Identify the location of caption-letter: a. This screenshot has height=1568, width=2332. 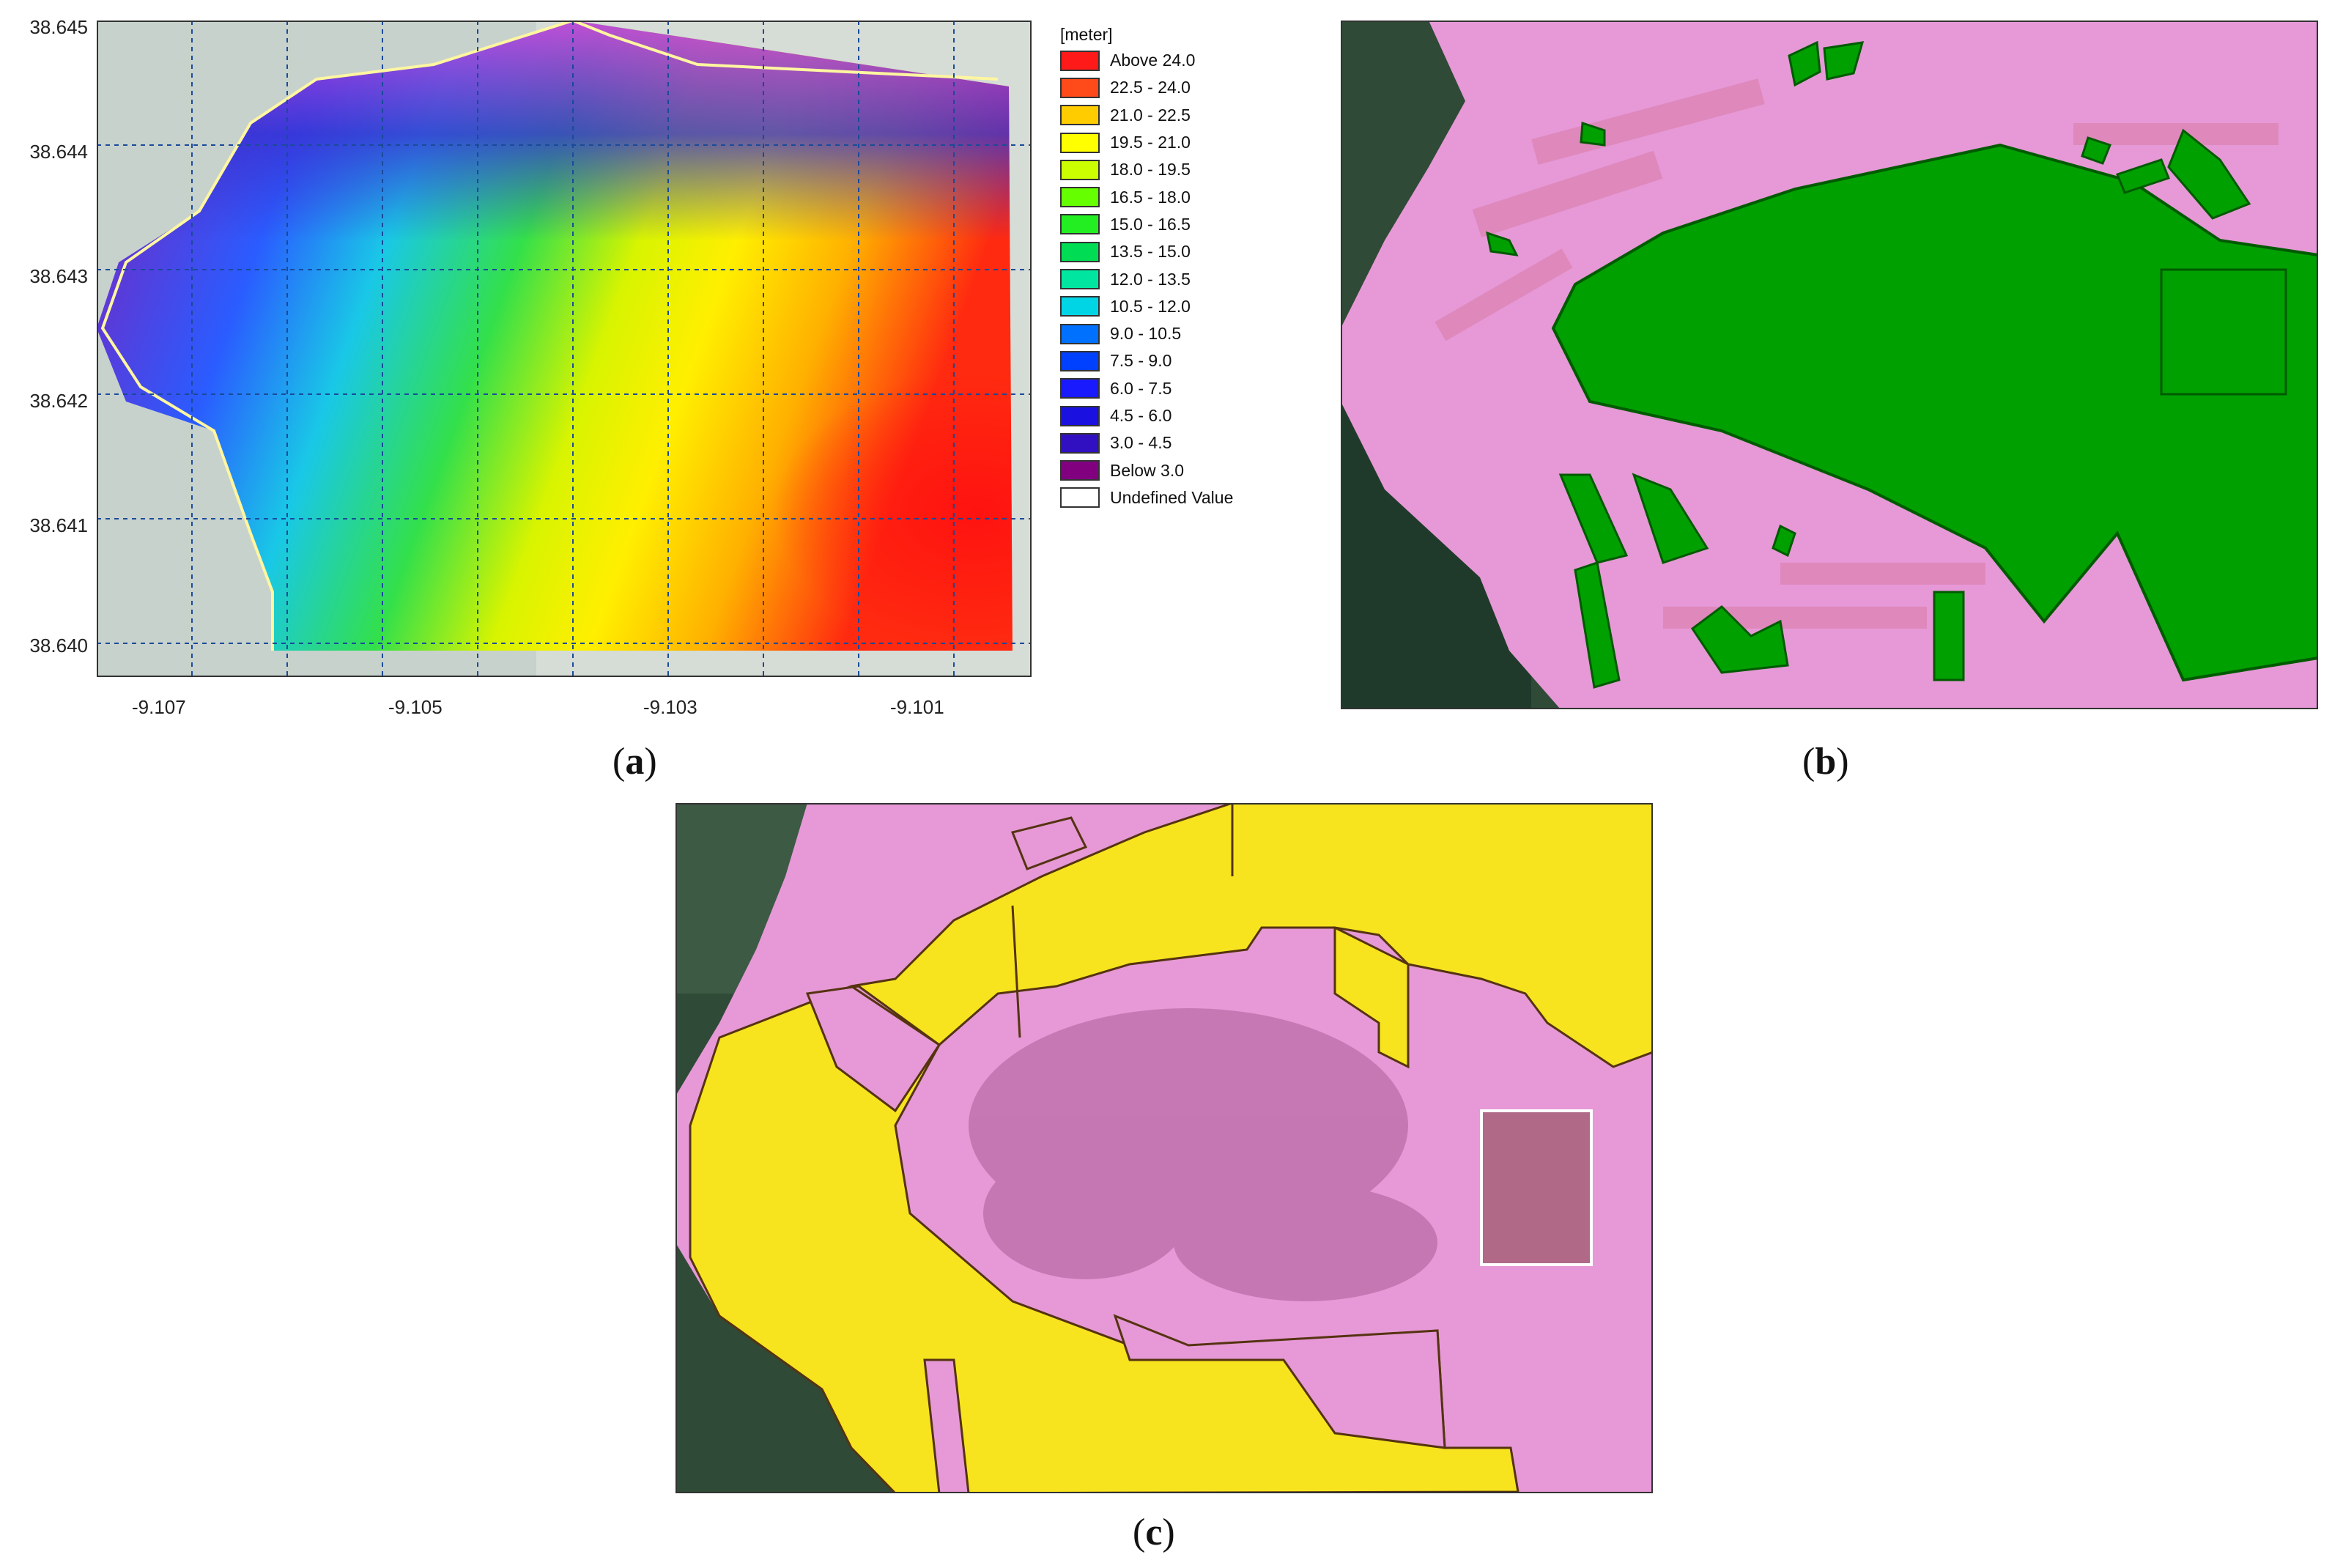
(635, 762).